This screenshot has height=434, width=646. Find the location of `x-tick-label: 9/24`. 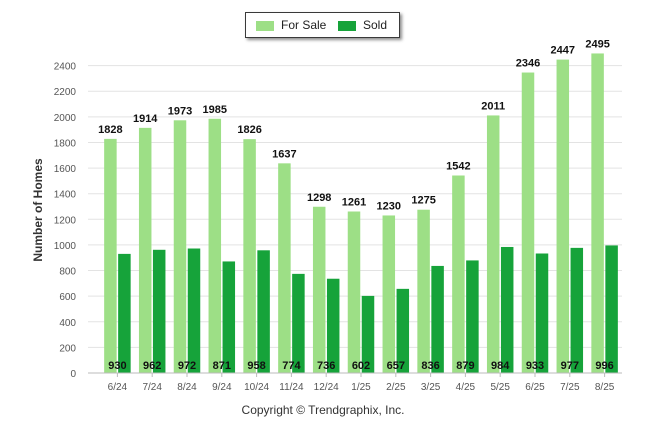

x-tick-label: 9/24 is located at coordinates (222, 387).